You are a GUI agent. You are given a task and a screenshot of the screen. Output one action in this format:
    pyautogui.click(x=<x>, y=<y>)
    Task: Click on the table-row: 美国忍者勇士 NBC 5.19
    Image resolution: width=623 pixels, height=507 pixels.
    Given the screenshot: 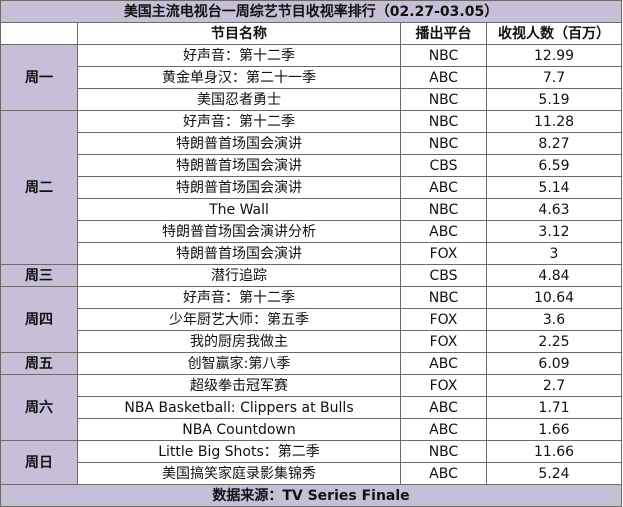 What is the action you would take?
    pyautogui.click(x=312, y=99)
    